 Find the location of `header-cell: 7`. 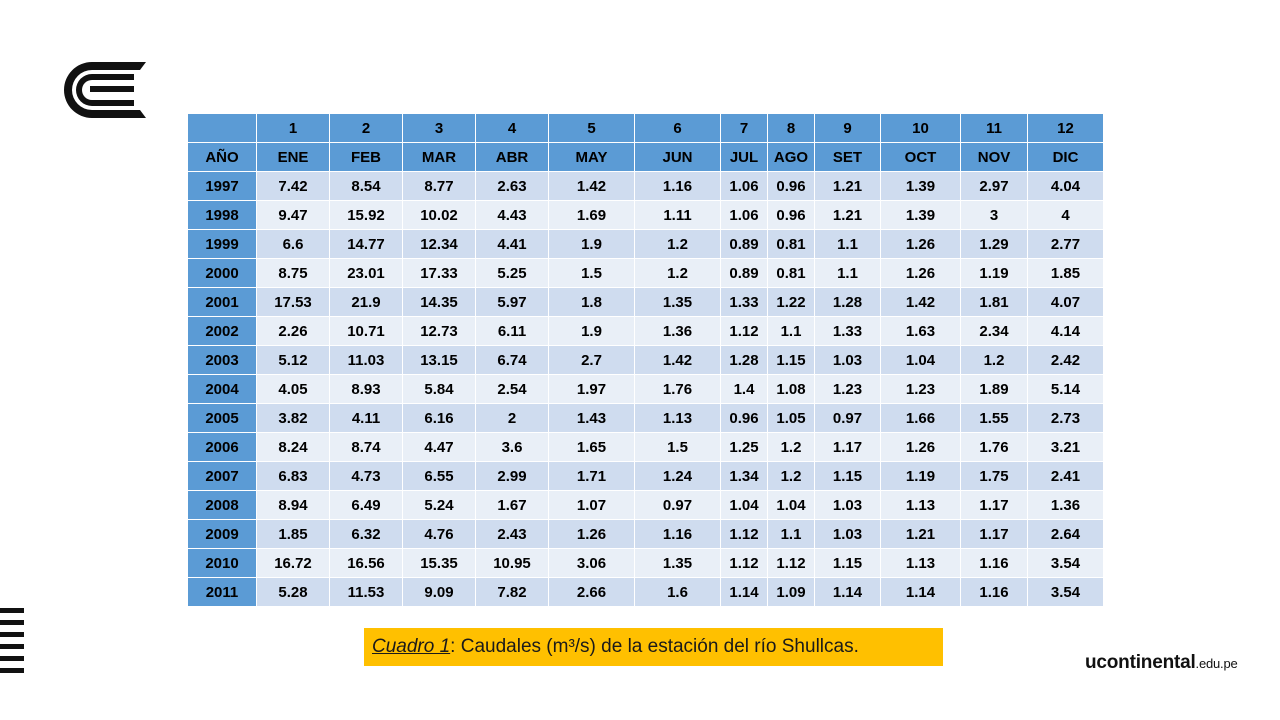

header-cell: 7 is located at coordinates (744, 128).